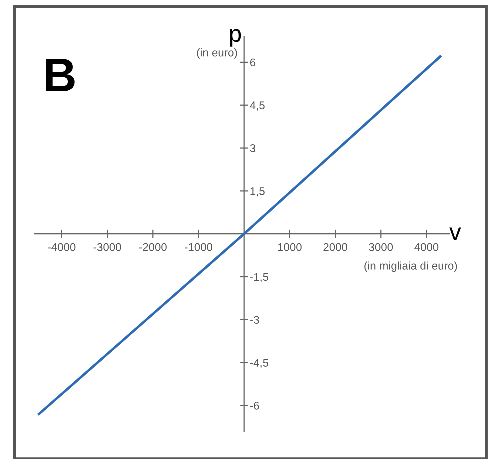 The height and width of the screenshot is (459, 494). Describe the element at coordinates (255, 320) in the screenshot. I see `y-tick-label: -3` at that location.